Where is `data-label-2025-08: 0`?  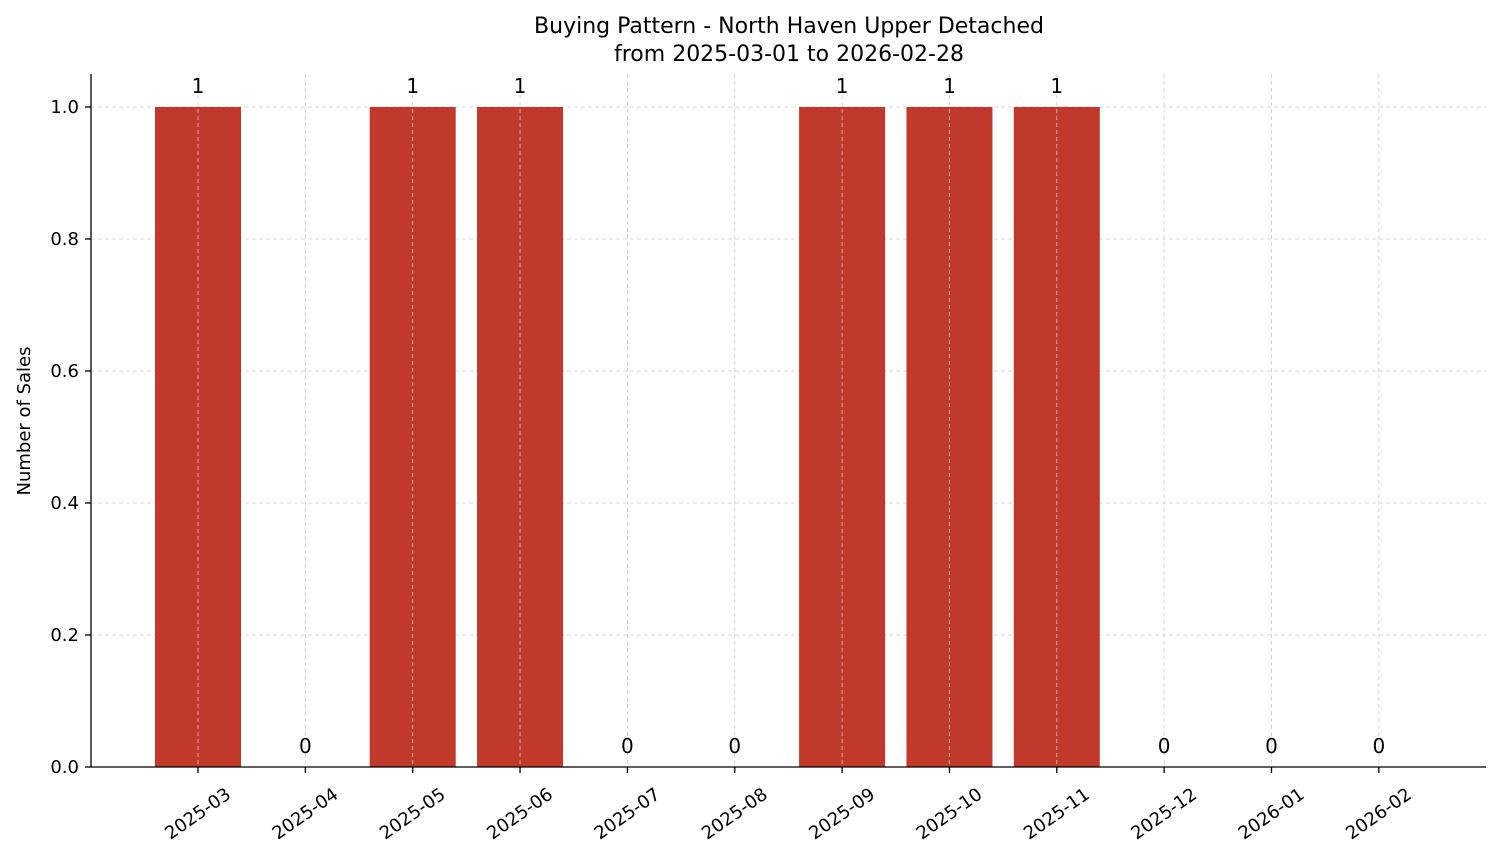
data-label-2025-08: 0 is located at coordinates (734, 746).